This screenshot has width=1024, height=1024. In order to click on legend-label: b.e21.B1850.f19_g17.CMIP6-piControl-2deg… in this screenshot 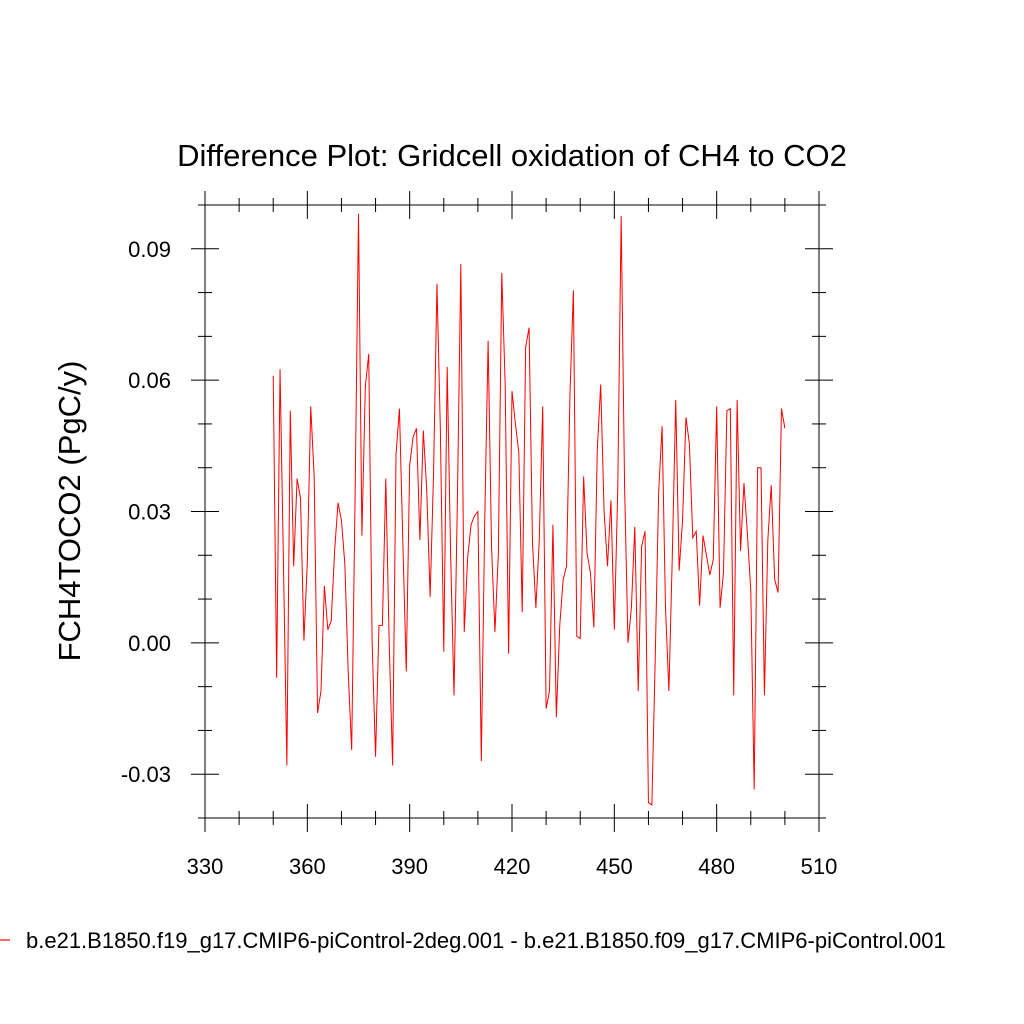, I will do `click(486, 940)`.